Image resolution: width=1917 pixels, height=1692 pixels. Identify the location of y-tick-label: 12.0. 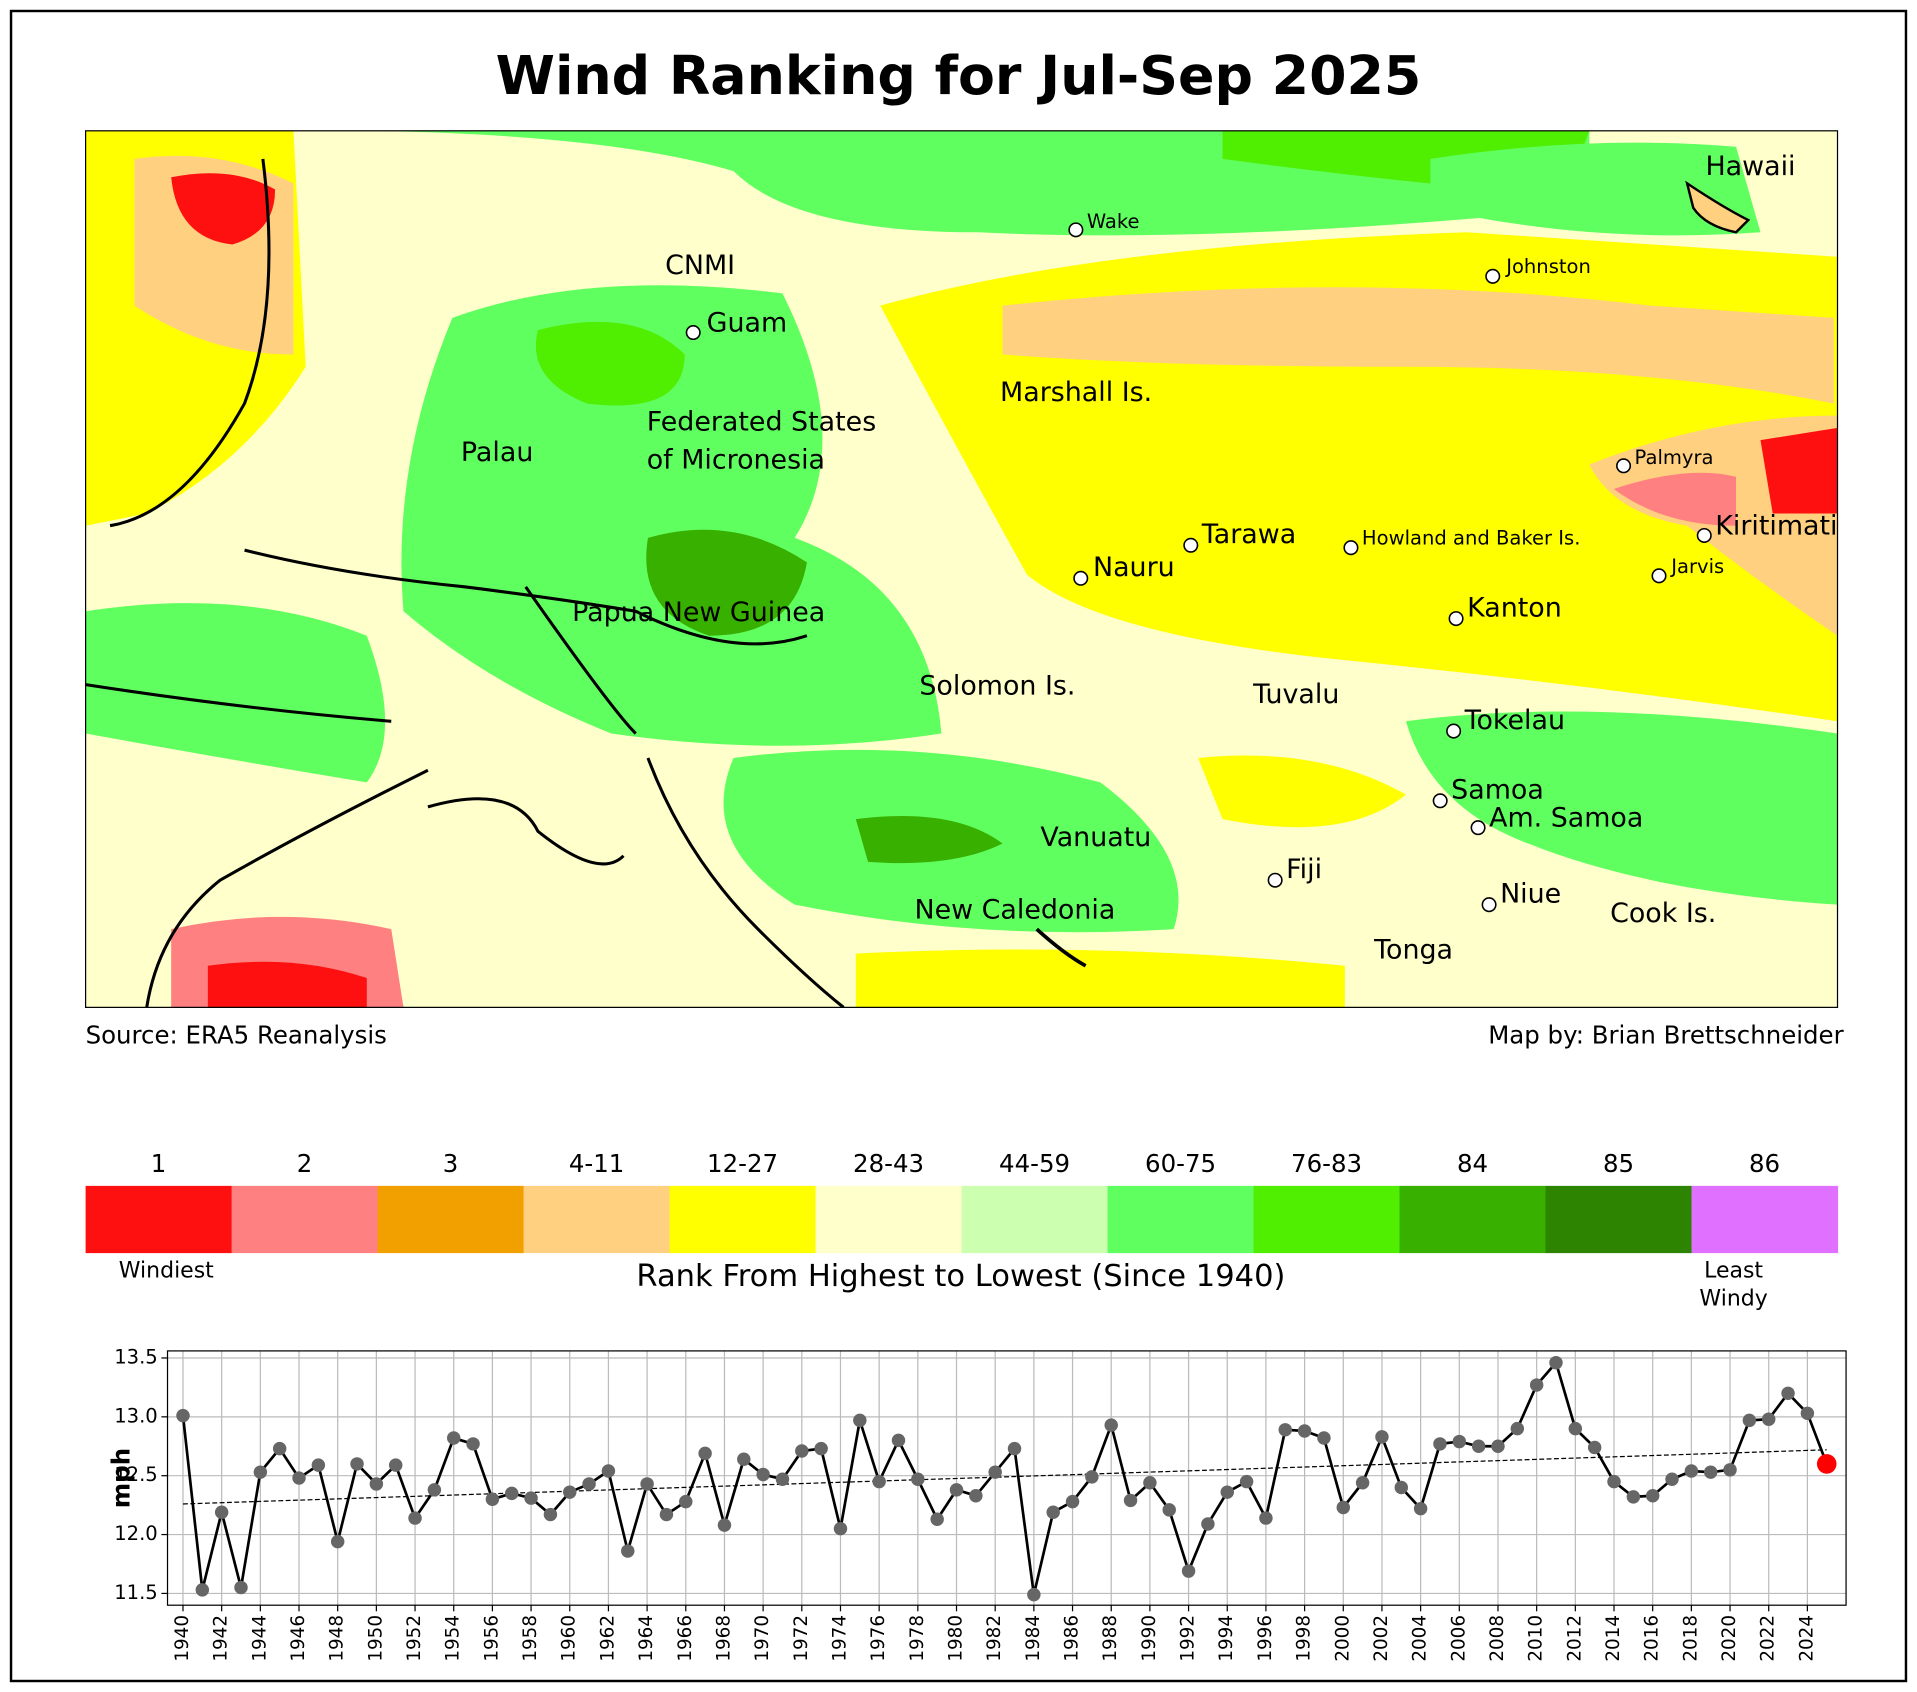
(136, 1533).